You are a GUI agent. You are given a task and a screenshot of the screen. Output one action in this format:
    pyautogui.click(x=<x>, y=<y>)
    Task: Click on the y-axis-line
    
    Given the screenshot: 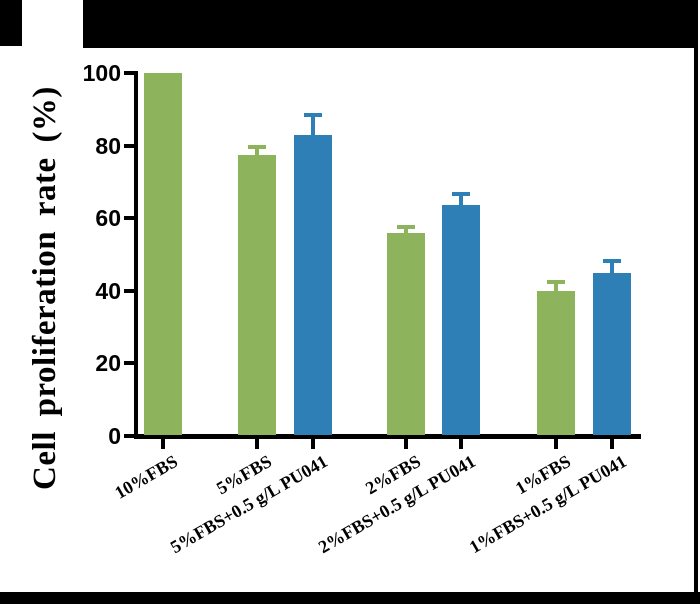 What is the action you would take?
    pyautogui.click(x=136, y=255)
    